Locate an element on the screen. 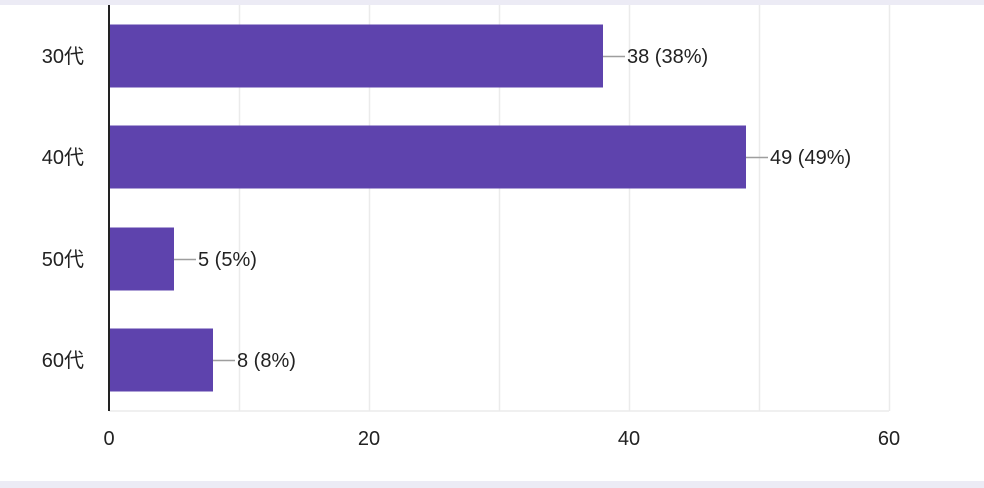 Image resolution: width=984 pixels, height=488 pixels. data-label: 38 (38%) is located at coordinates (667, 57).